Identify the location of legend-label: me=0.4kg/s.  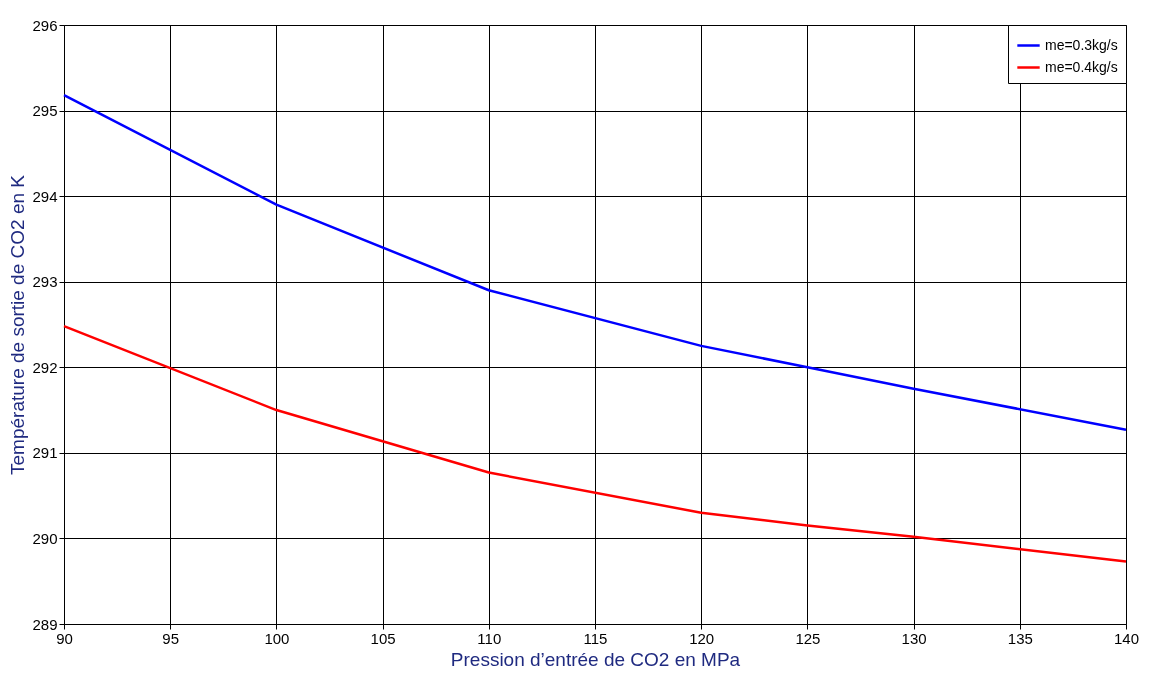
(1081, 66).